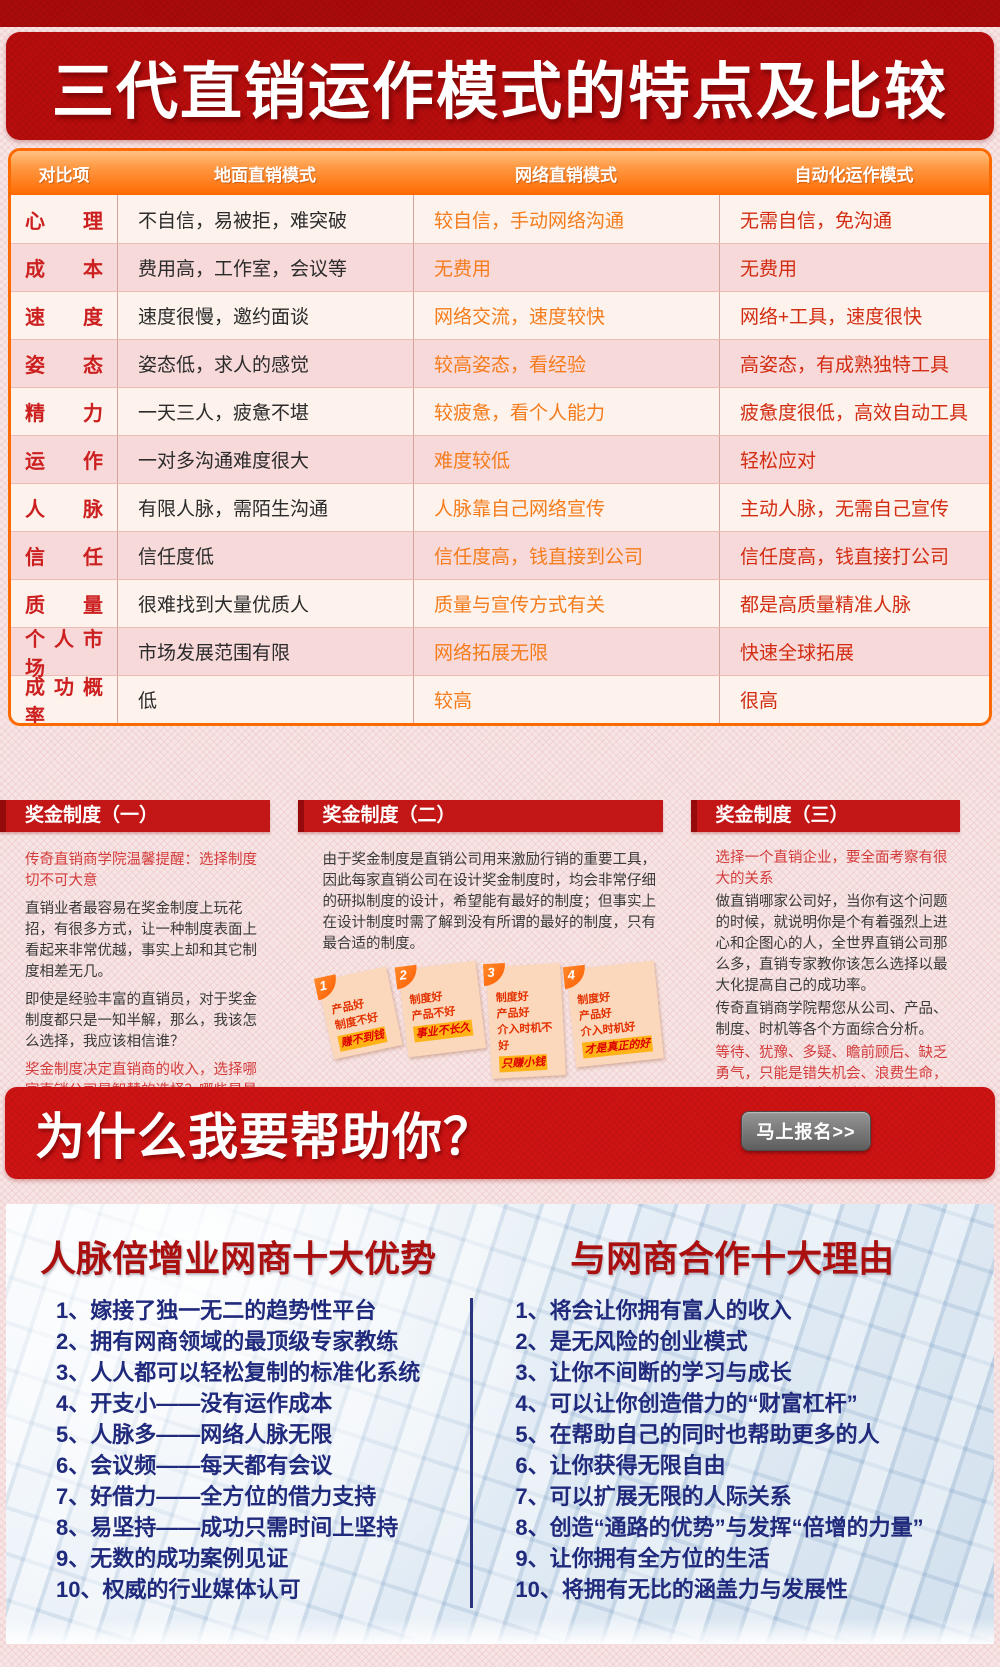 The height and width of the screenshot is (1667, 1000). Describe the element at coordinates (440, 1009) in the screenshot. I see `bonus-card: 2 制度好 产品不好 事业不长久` at that location.